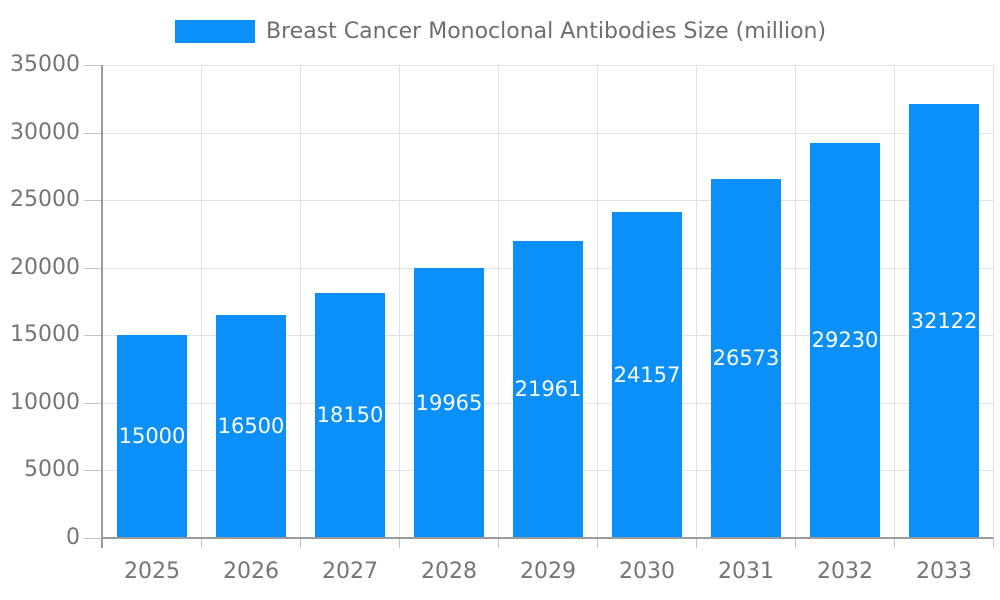  I want to click on y-axis-tick-label: 0, so click(73, 537).